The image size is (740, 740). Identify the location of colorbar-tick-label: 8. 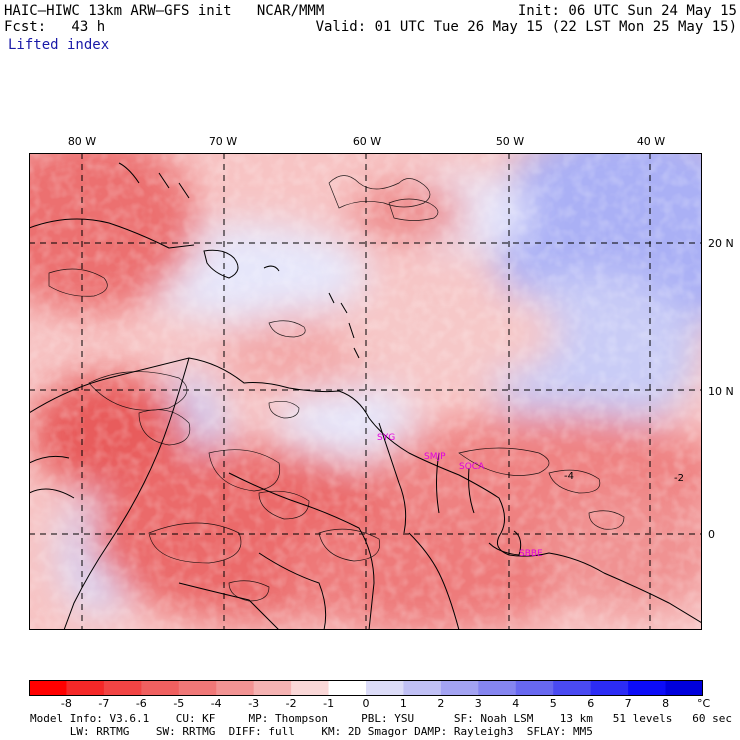
(665, 703).